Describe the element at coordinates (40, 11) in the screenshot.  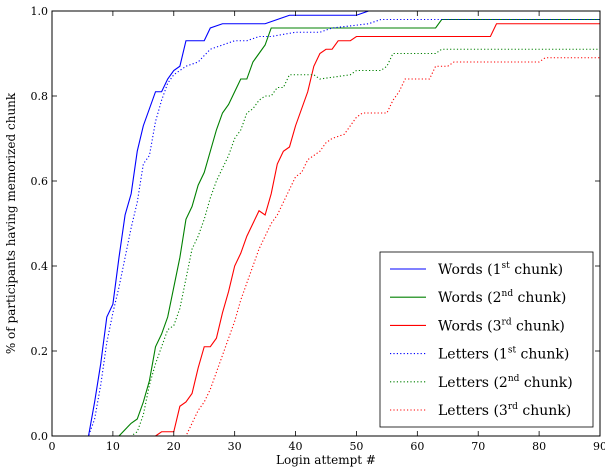
I see `y-tick-label: 1.0` at that location.